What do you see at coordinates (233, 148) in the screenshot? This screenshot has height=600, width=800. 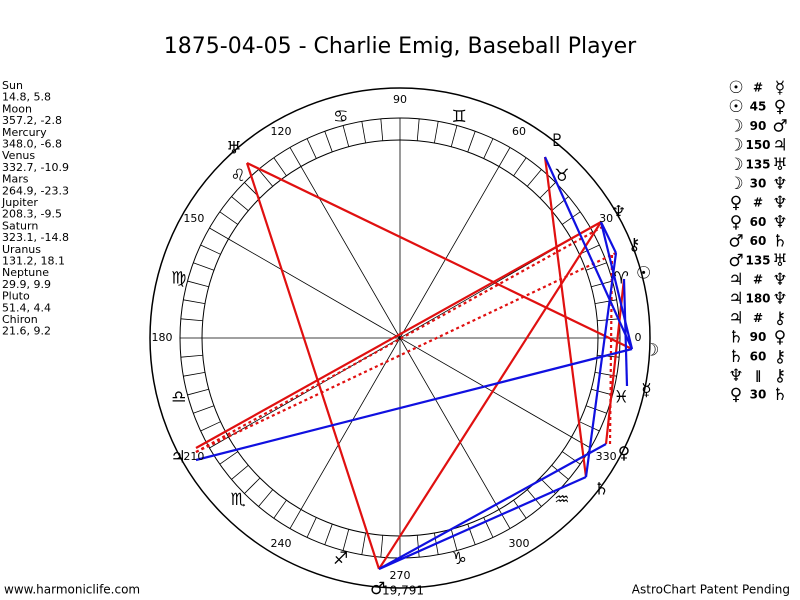 I see `planet-glyph: ♅` at bounding box center [233, 148].